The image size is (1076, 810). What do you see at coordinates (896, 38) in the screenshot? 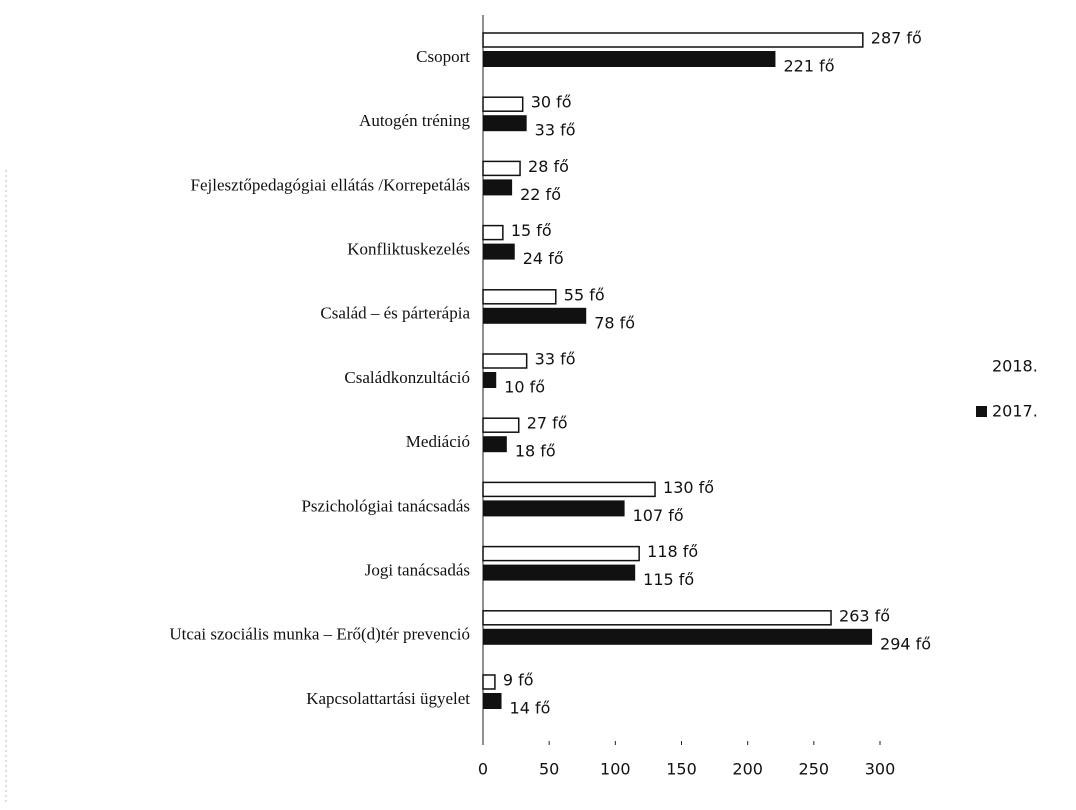
I see `value-label: 287 fő` at bounding box center [896, 38].